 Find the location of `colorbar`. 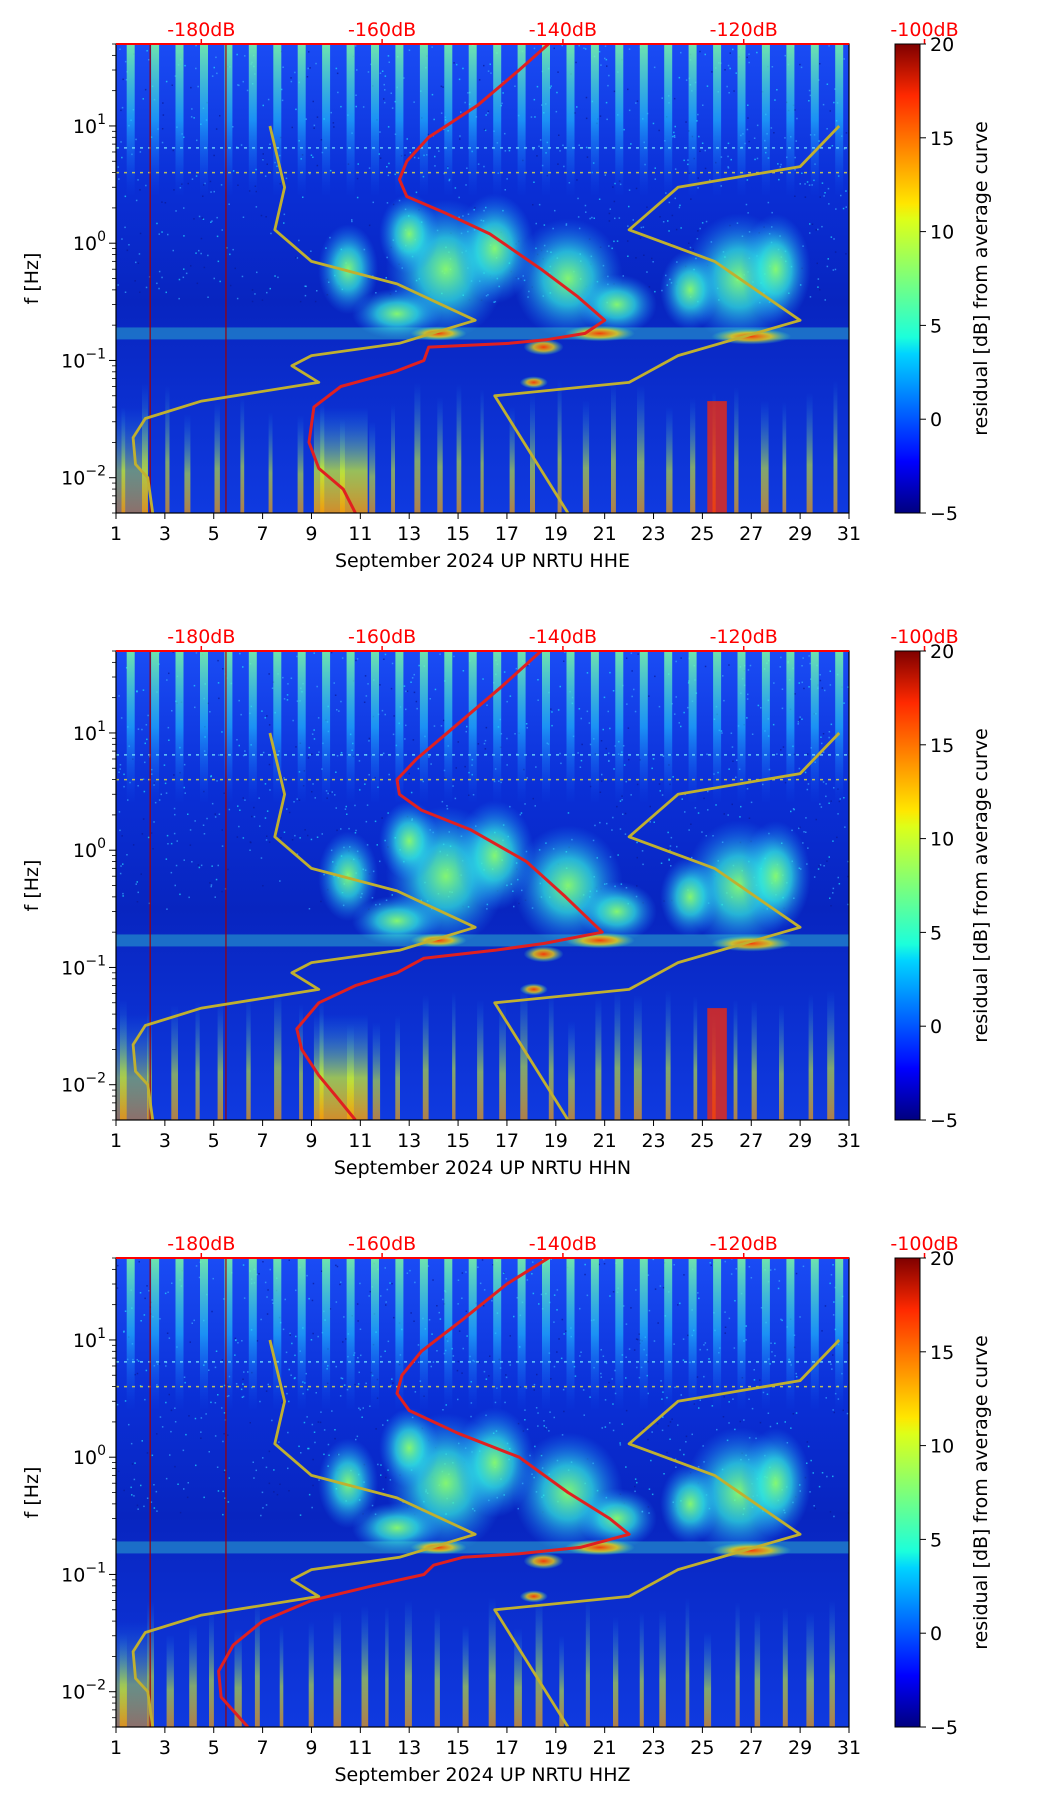

colorbar is located at coordinates (907, 278).